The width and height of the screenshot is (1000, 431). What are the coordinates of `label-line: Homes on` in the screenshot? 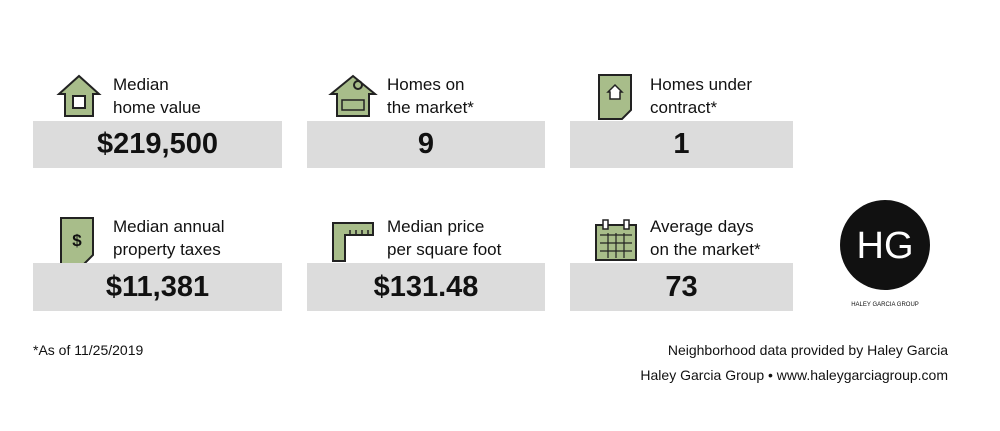 It's located at (426, 84).